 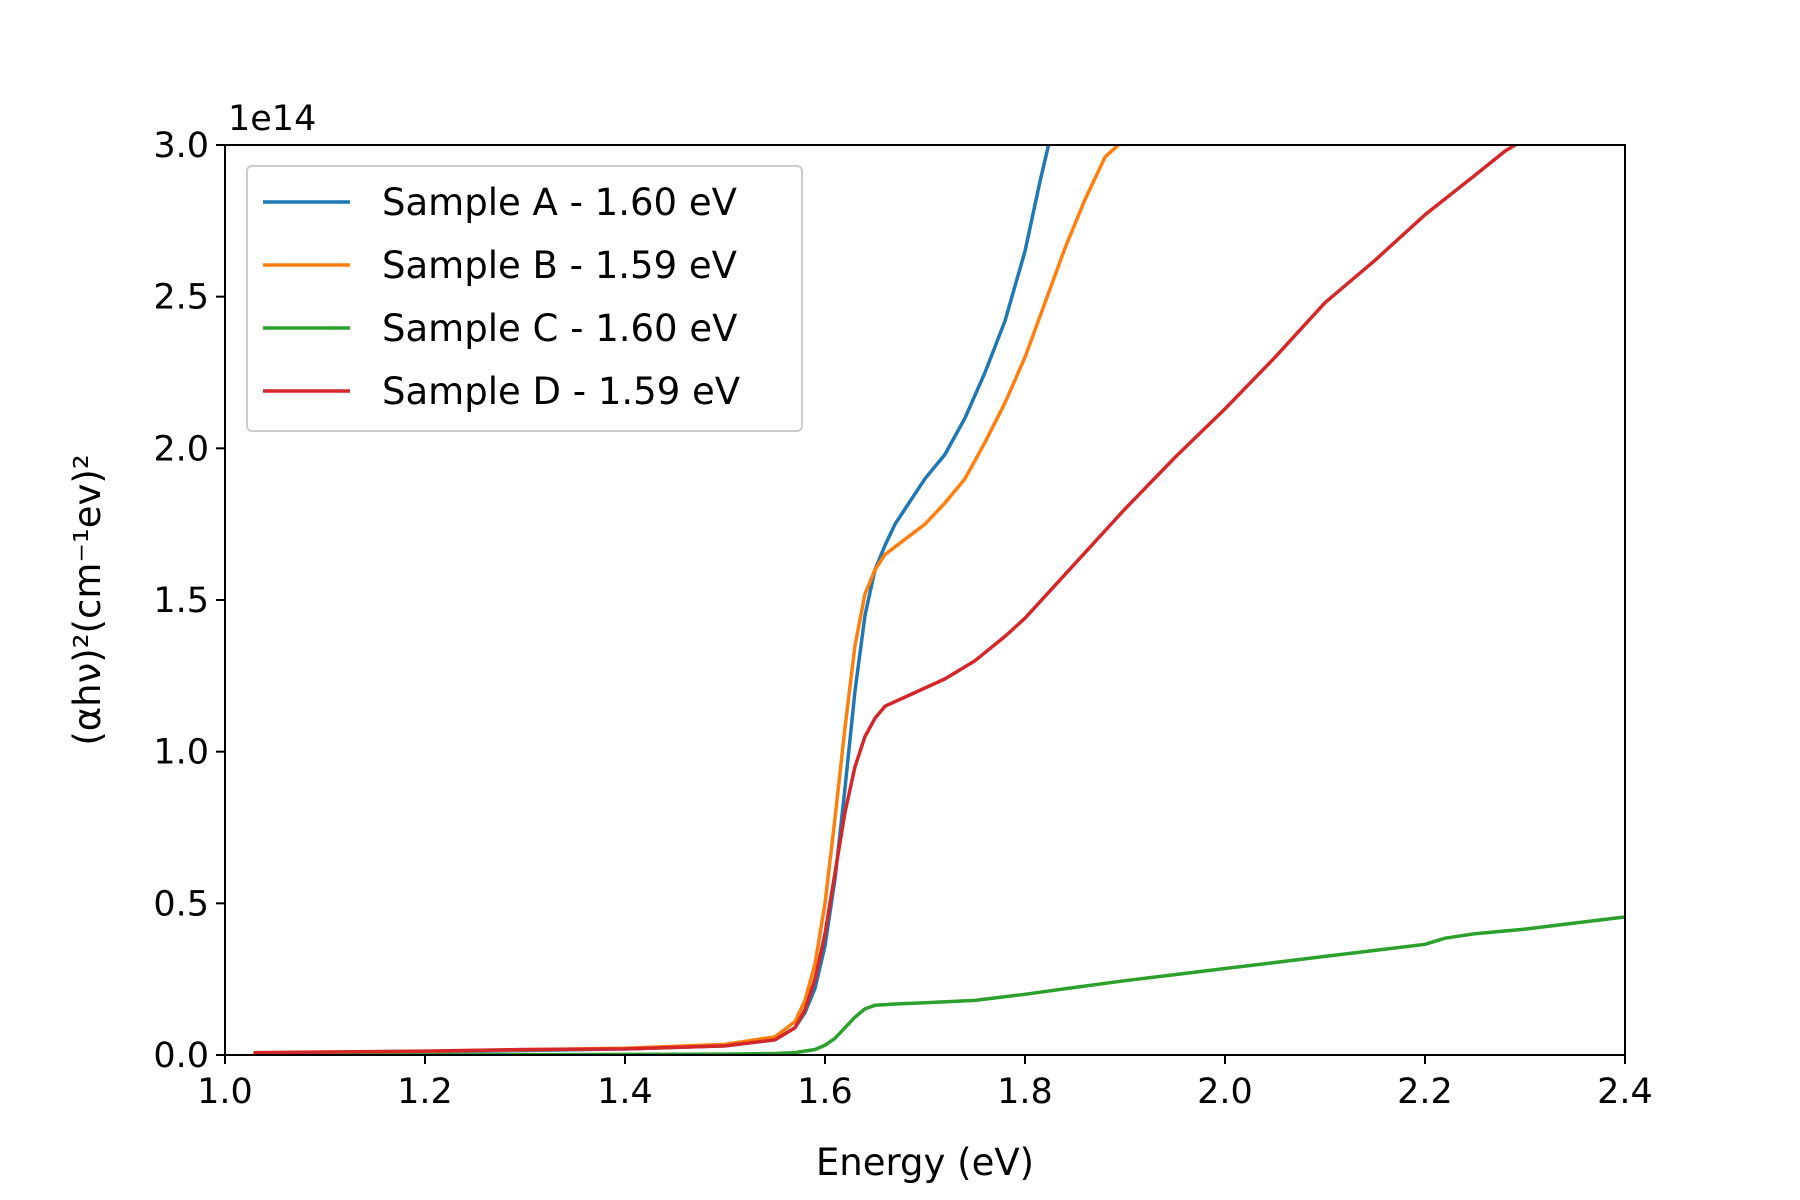 I want to click on x-tick-label: 2.4, so click(x=1625, y=1092).